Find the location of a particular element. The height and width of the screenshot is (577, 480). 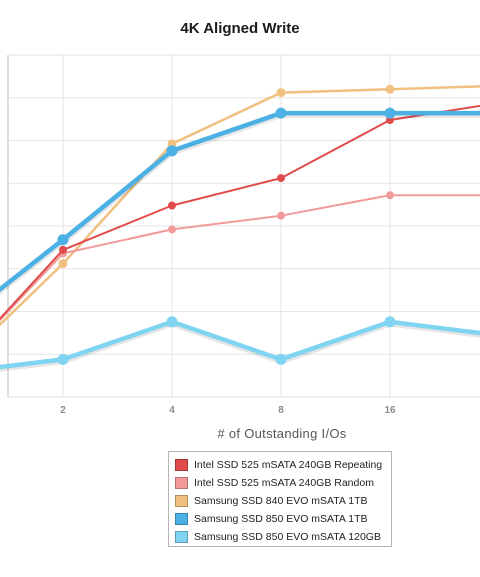

legend-label: Samsung SSD 850 EVO mSATA 120GB is located at coordinates (287, 537).